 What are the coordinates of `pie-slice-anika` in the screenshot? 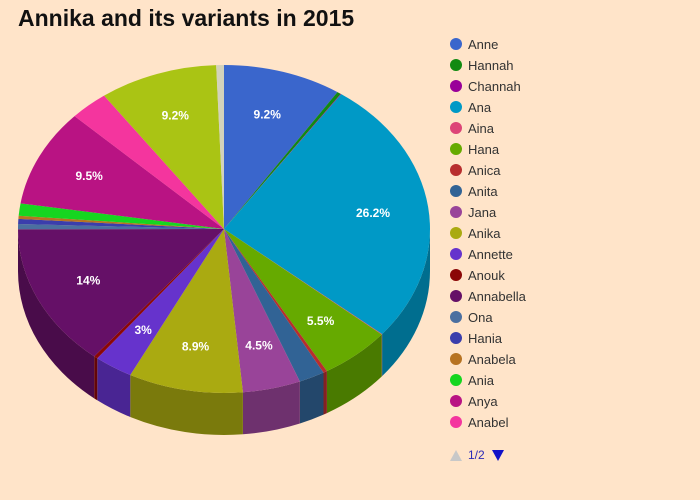 It's located at (186, 311).